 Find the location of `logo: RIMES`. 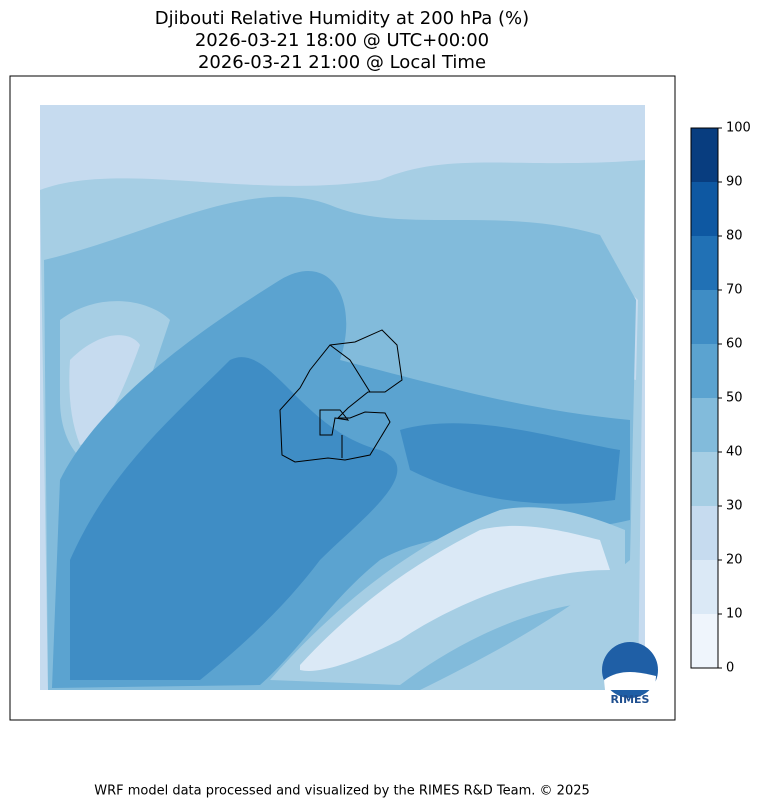

logo: RIMES is located at coordinates (630, 674).